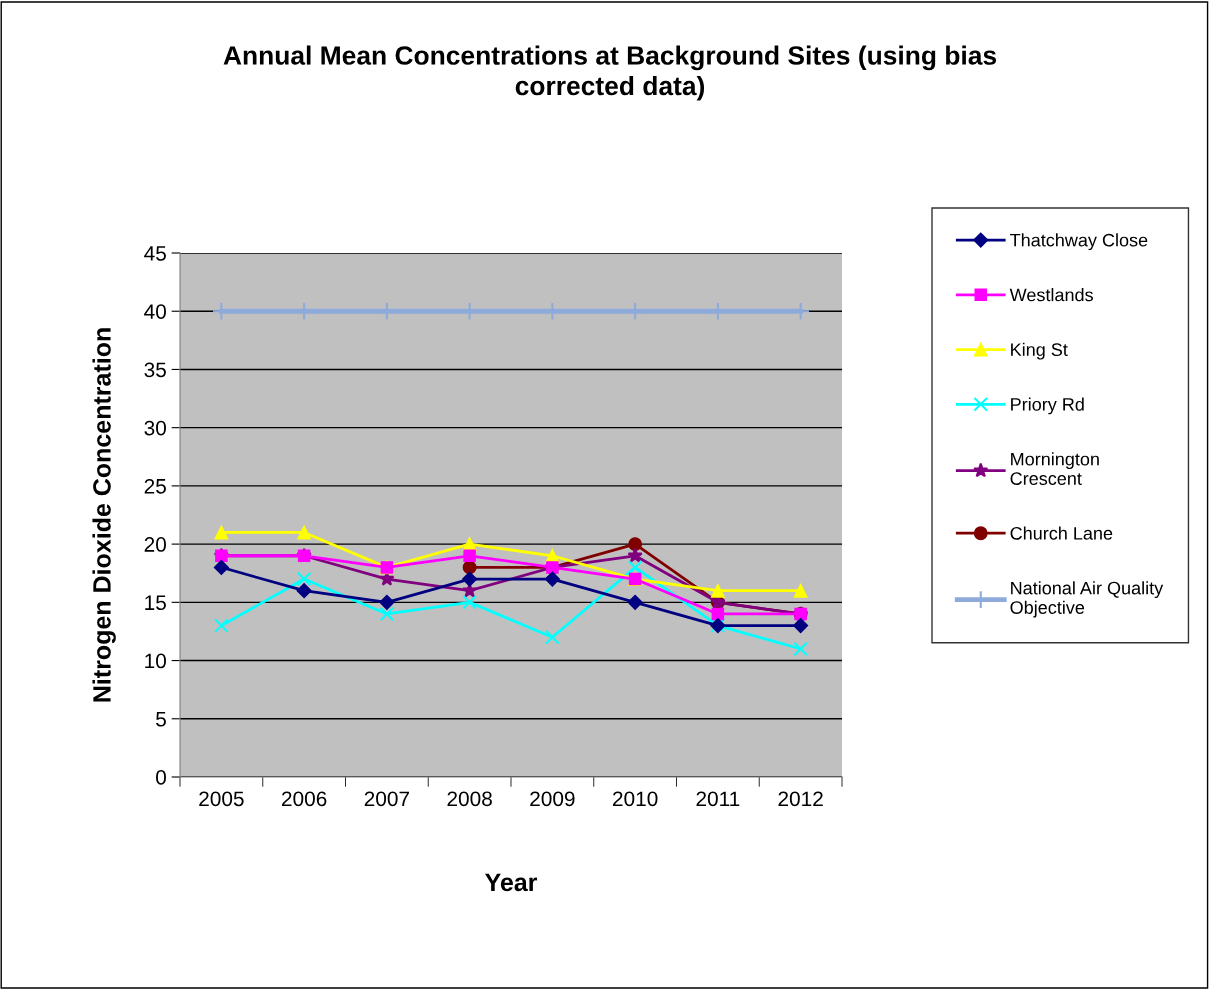  Describe the element at coordinates (511, 882) in the screenshot. I see `x-axis-title: Year` at that location.